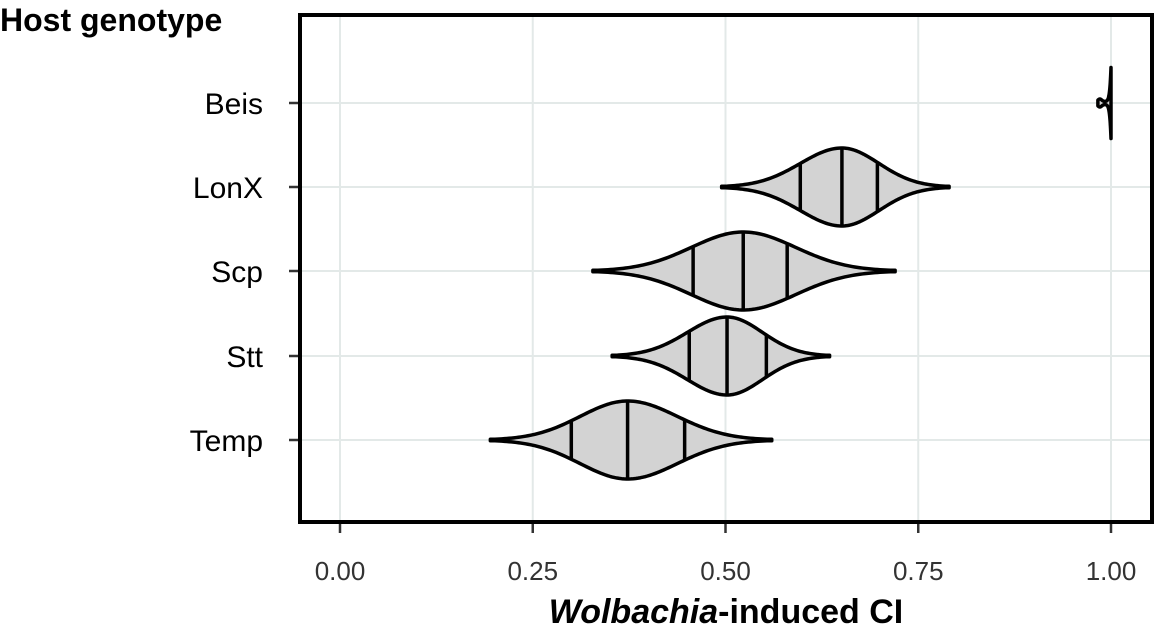 This screenshot has height=635, width=1154. I want to click on y-tick-label: LonX, so click(228, 188).